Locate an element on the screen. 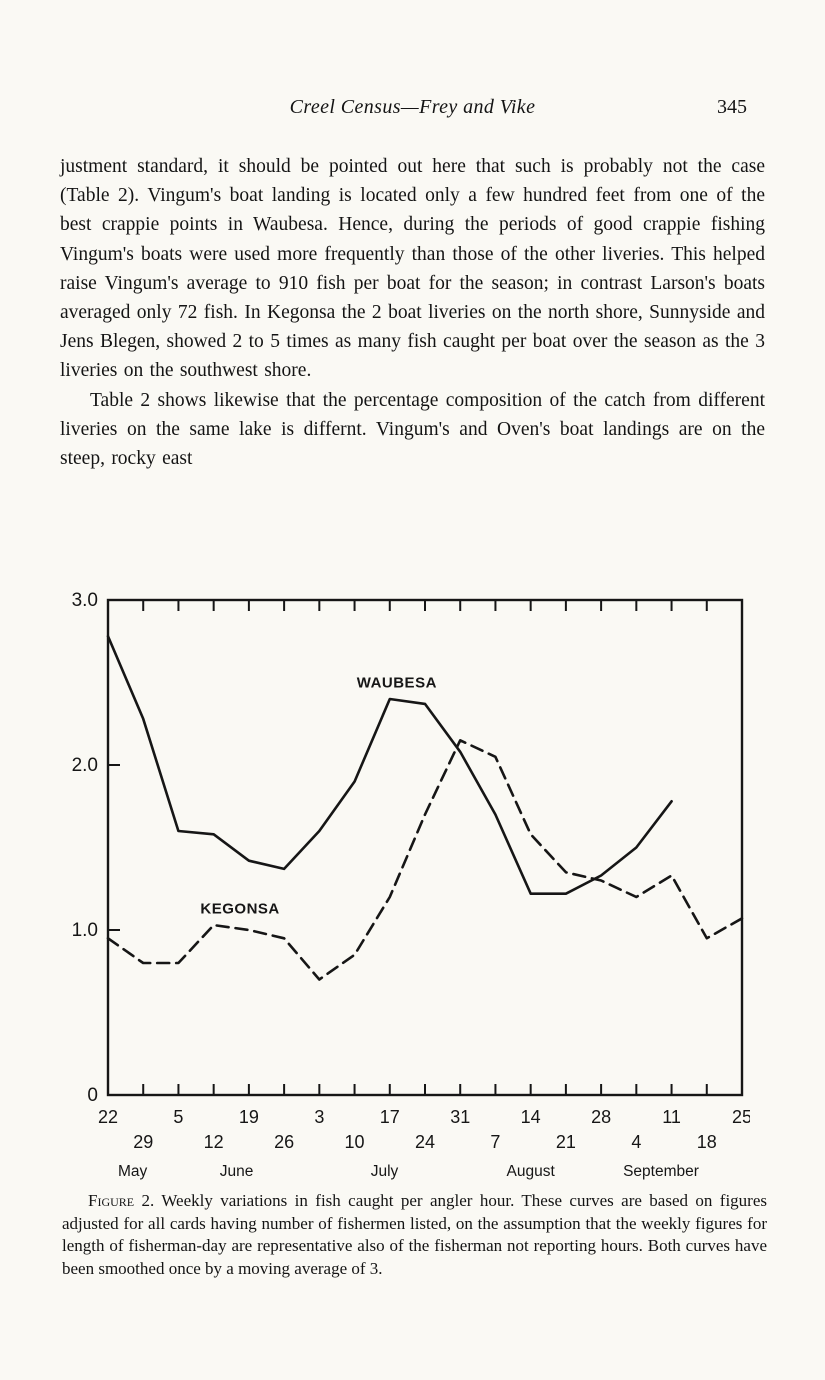 This screenshot has width=825, height=1380. x-tick-label: 14 is located at coordinates (531, 1117).